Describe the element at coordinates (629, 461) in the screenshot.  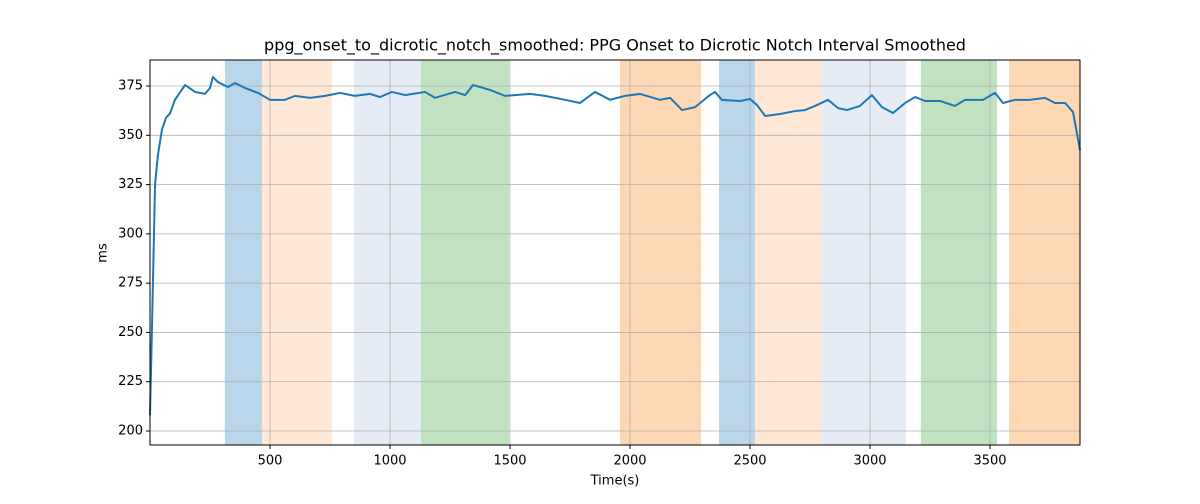
I see `x-tick-label: 2000` at that location.